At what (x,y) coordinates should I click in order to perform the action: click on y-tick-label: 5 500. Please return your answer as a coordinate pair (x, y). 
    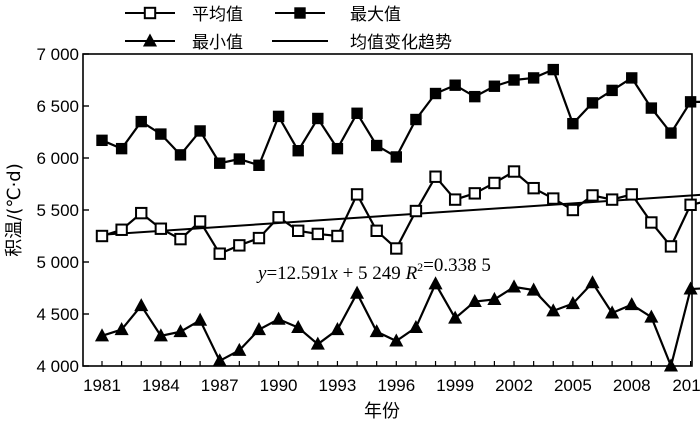
    Looking at the image, I should click on (57, 210).